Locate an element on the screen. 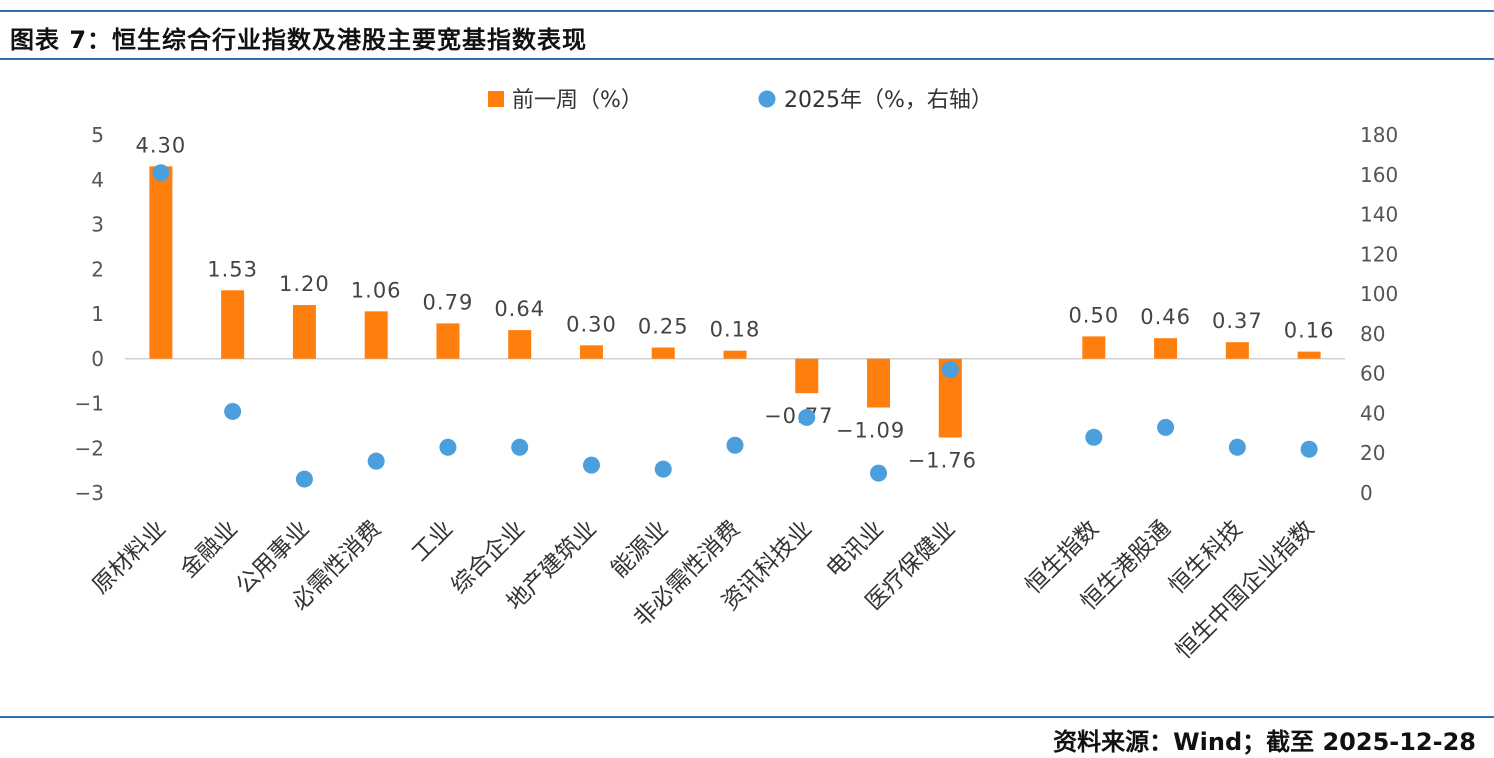  legend-bar-swatch is located at coordinates (496, 99).